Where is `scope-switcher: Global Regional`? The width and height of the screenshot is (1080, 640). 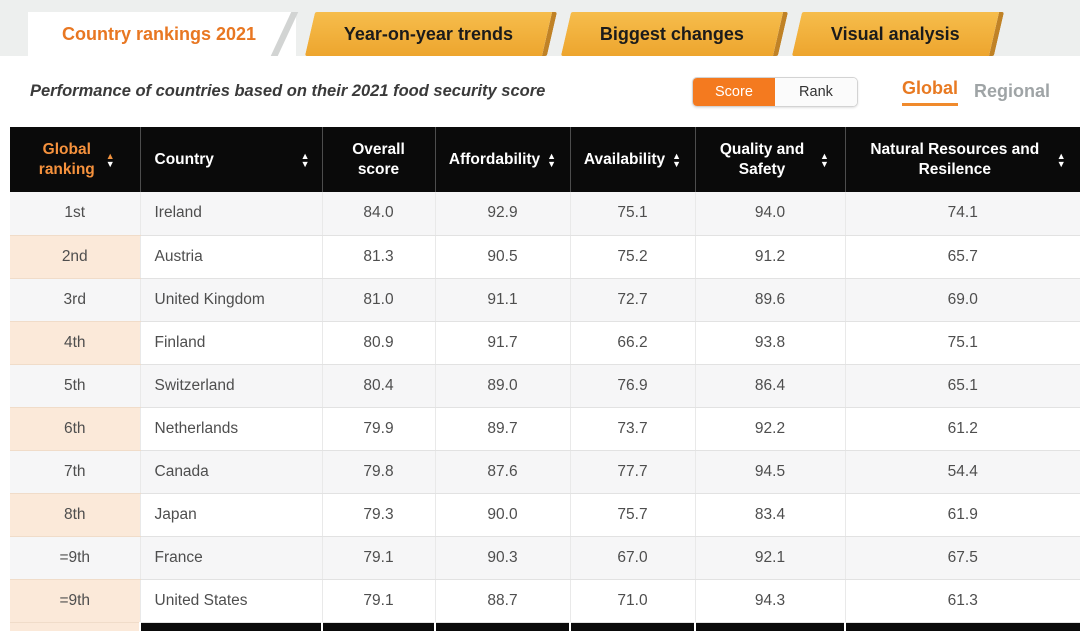
scope-switcher: Global Regional is located at coordinates (975, 92).